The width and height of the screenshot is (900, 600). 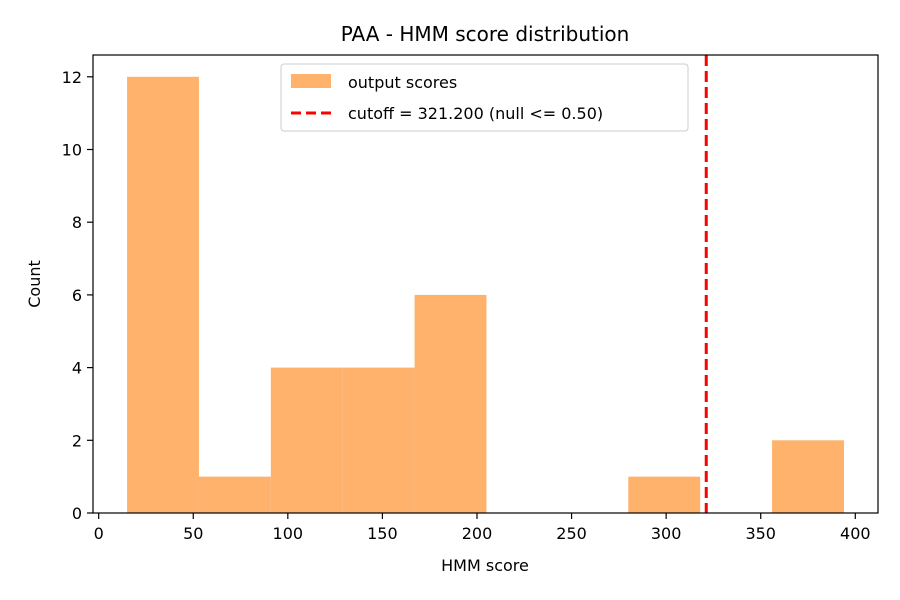 I want to click on y-tick-label: 2, so click(x=77, y=440).